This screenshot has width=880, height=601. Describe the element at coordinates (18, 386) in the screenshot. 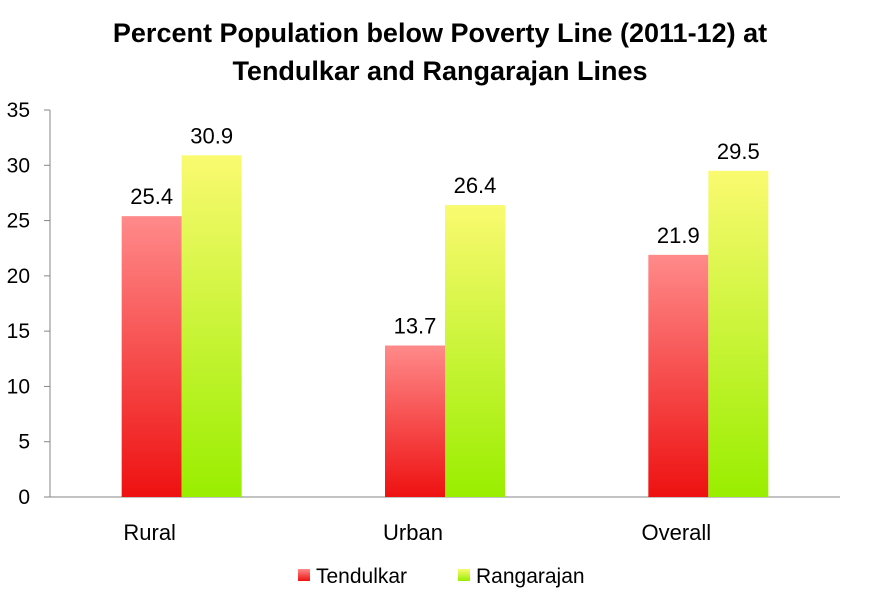

I see `y-tick-label: 10` at that location.